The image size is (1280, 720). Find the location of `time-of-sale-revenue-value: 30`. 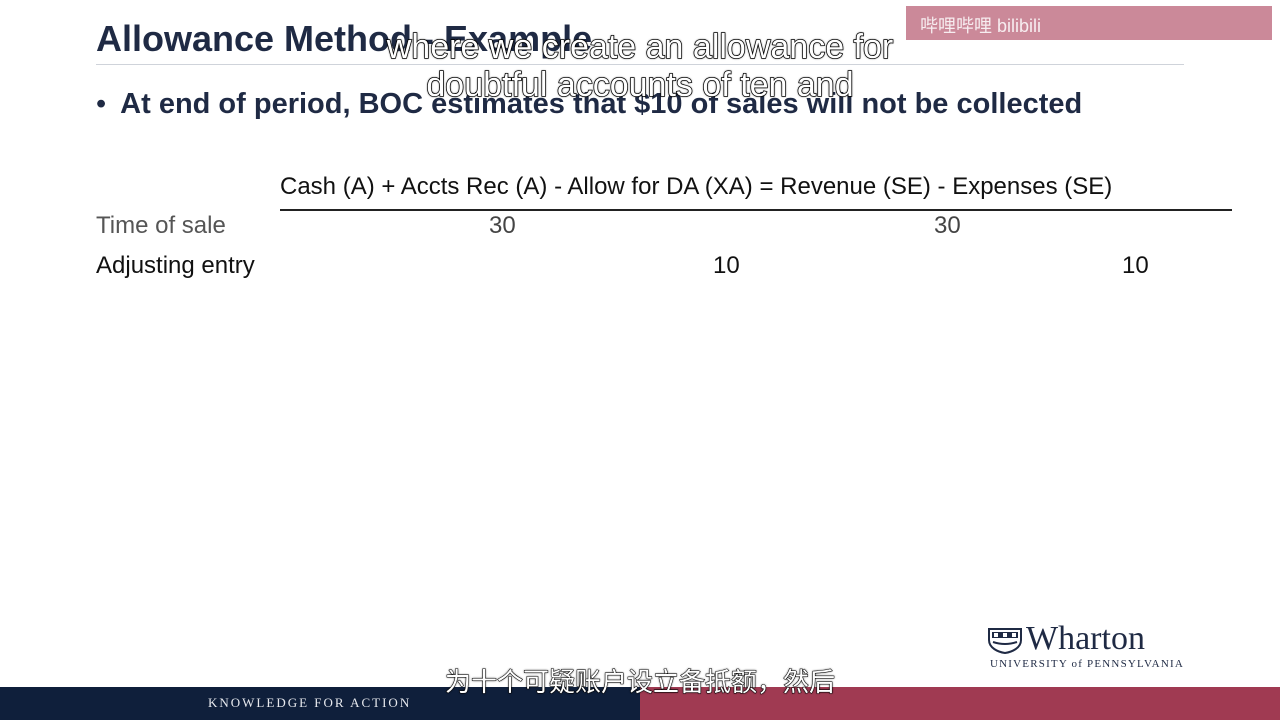

time-of-sale-revenue-value: 30 is located at coordinates (947, 225).